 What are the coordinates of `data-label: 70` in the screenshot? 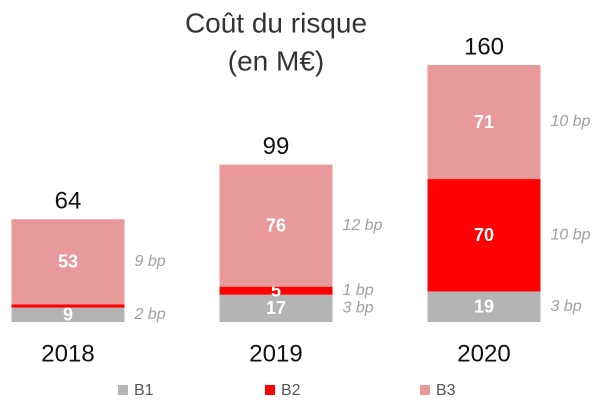 It's located at (484, 235).